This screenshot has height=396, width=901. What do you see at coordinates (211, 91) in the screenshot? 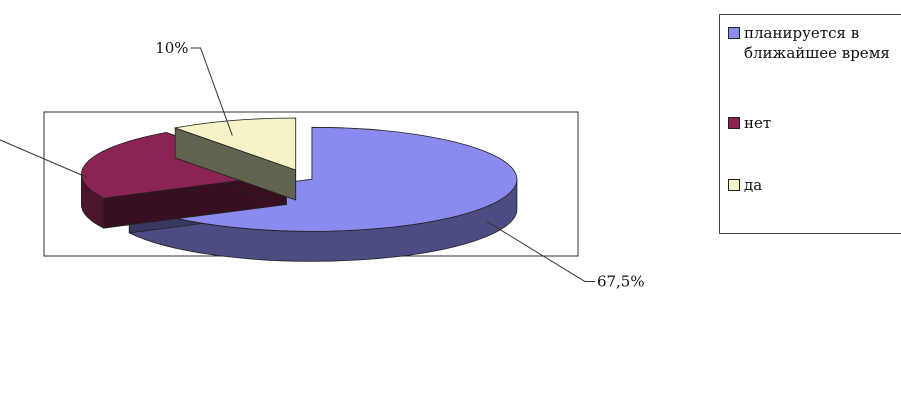
I see `leader-line-yes` at bounding box center [211, 91].